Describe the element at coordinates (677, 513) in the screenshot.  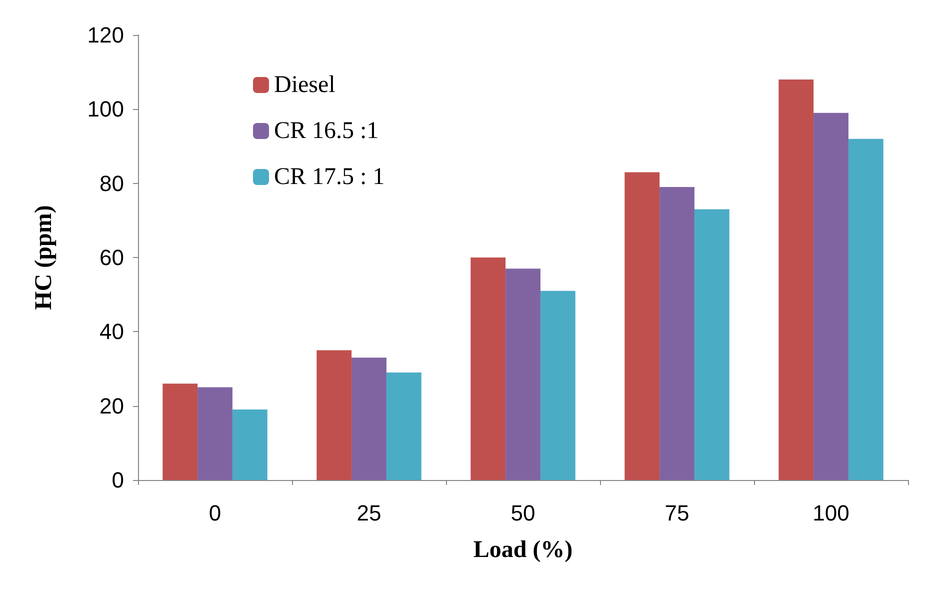
I see `x-tick-label: 75` at that location.